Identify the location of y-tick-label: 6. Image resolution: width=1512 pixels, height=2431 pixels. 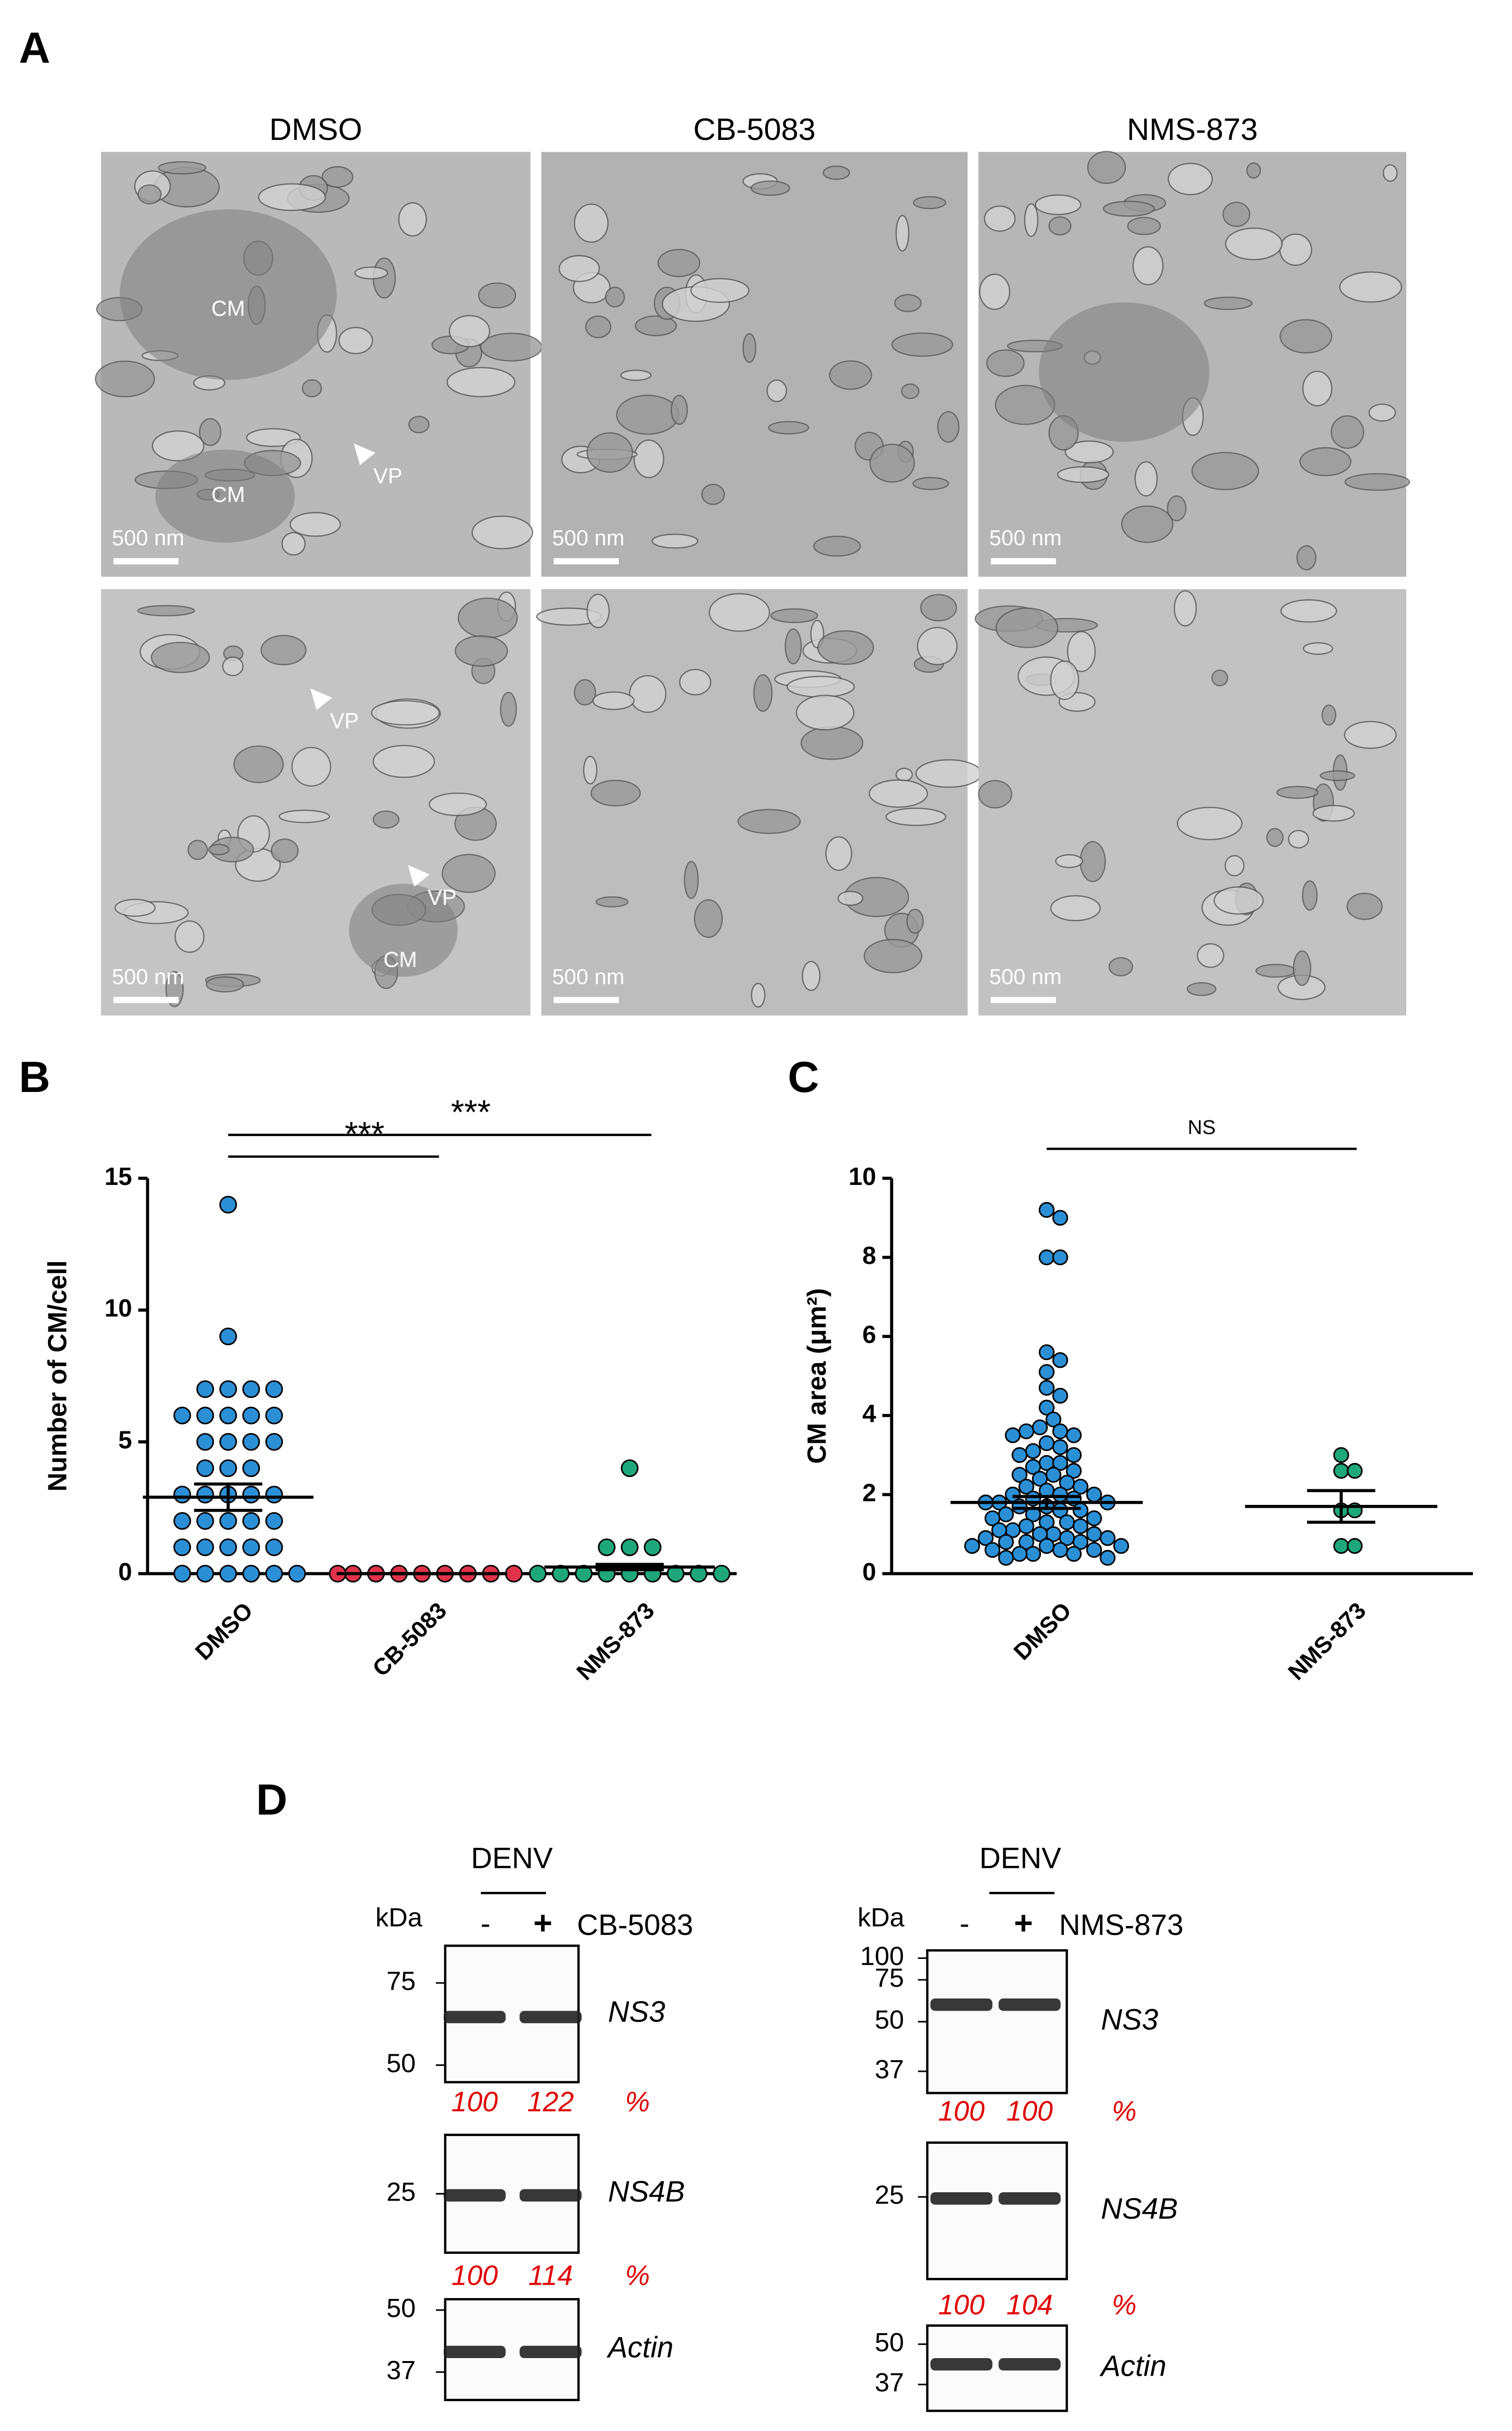
(869, 1334).